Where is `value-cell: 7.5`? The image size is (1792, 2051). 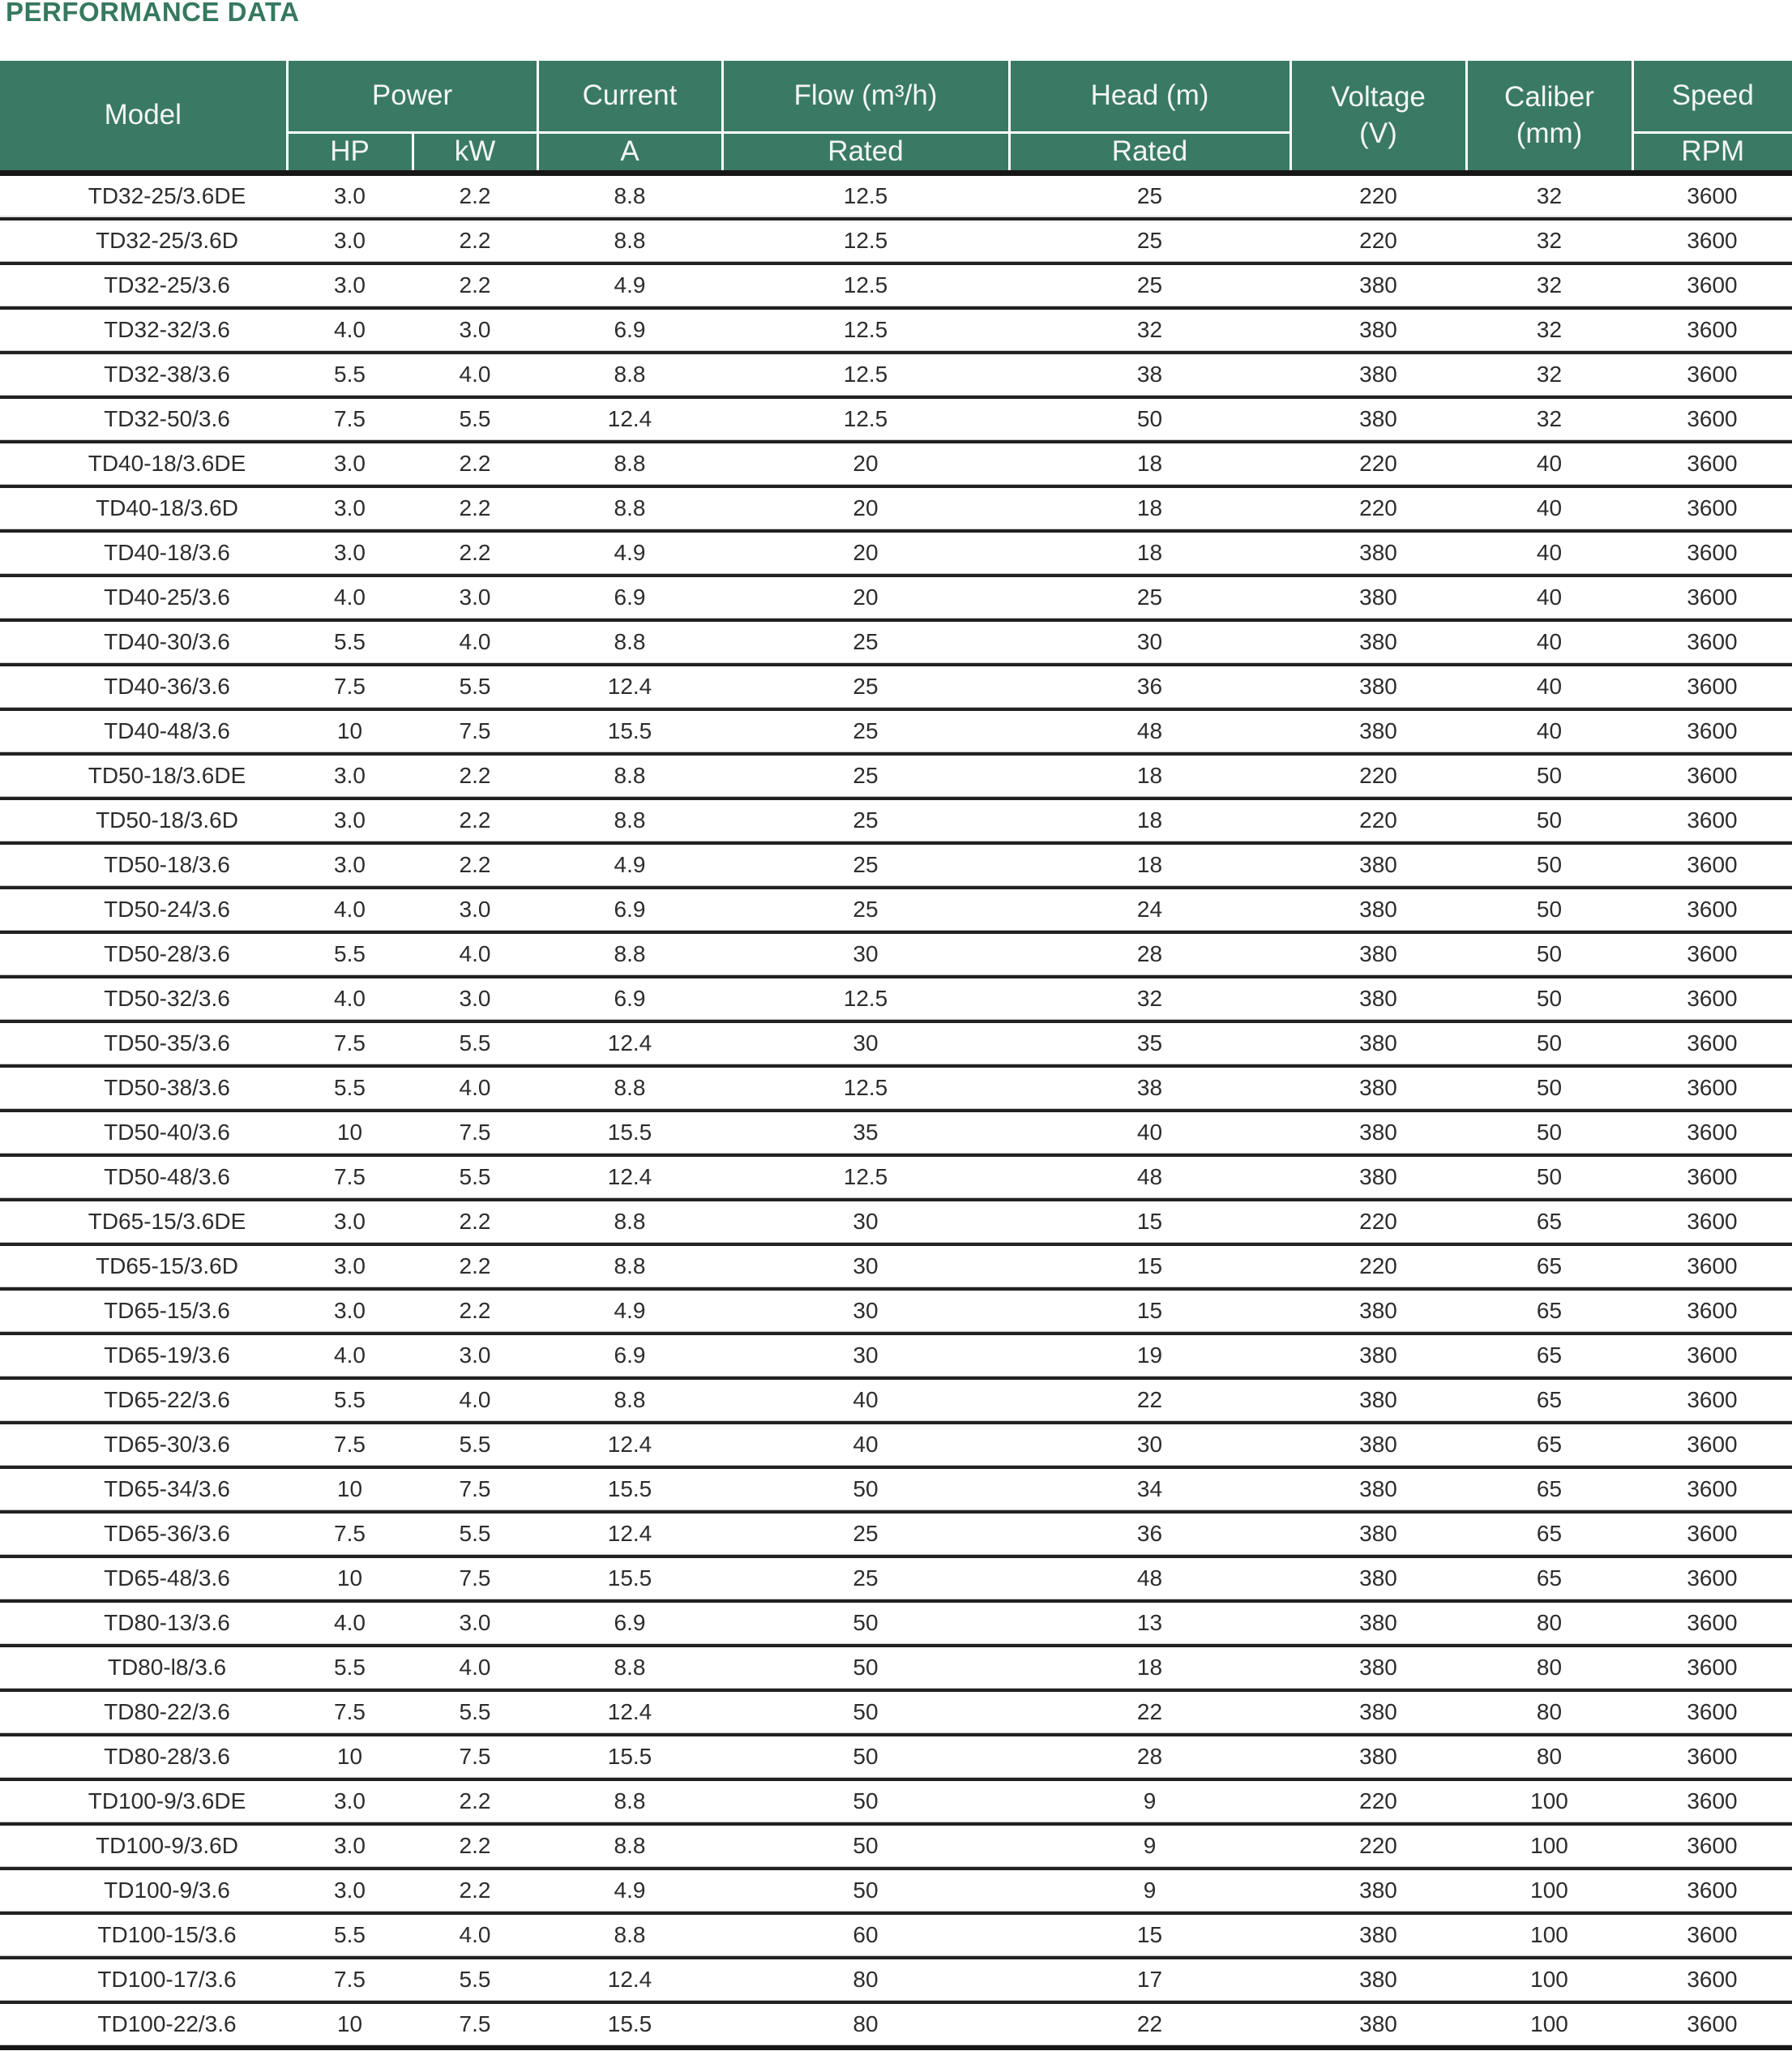
value-cell: 7.5 is located at coordinates (350, 1445).